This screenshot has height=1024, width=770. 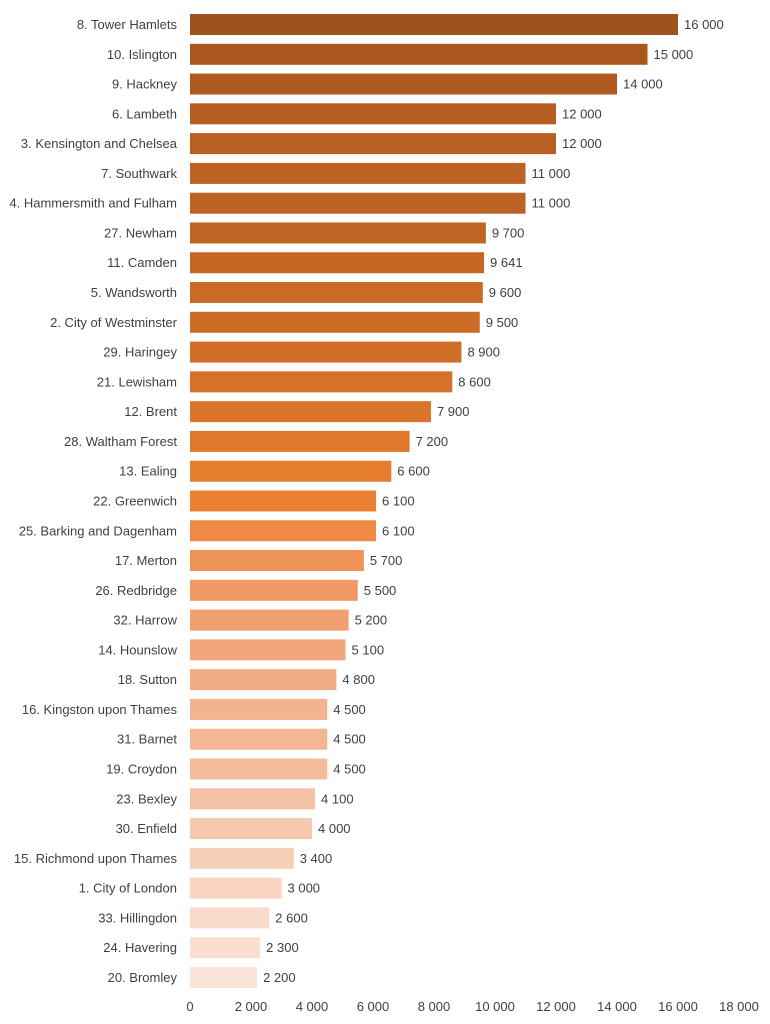 I want to click on value-label: 7 200, so click(x=432, y=441).